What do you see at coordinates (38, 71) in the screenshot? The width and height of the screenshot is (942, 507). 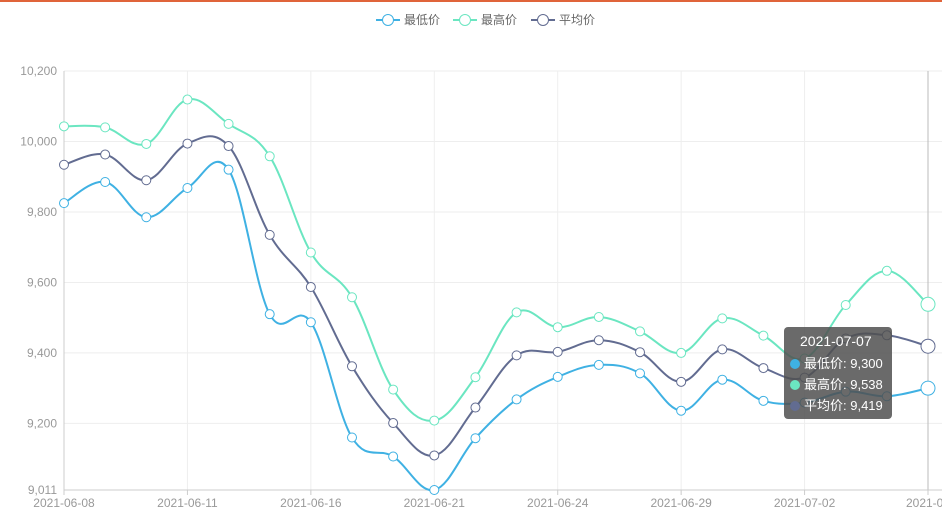 I see `y-tick-label: 10,200` at bounding box center [38, 71].